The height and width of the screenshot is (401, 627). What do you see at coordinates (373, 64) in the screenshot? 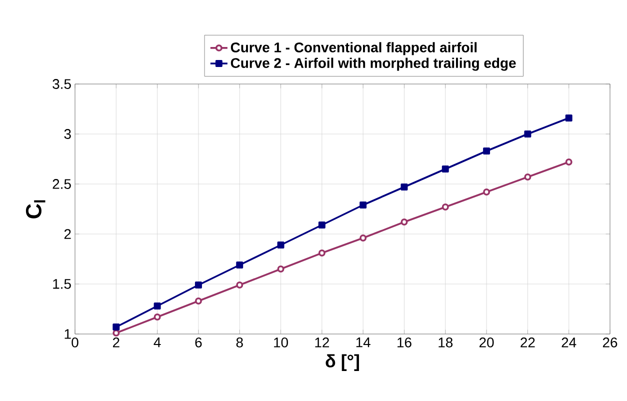
I see `legend-label: Curve 2 - Airfoil with morphed trailing edge` at bounding box center [373, 64].